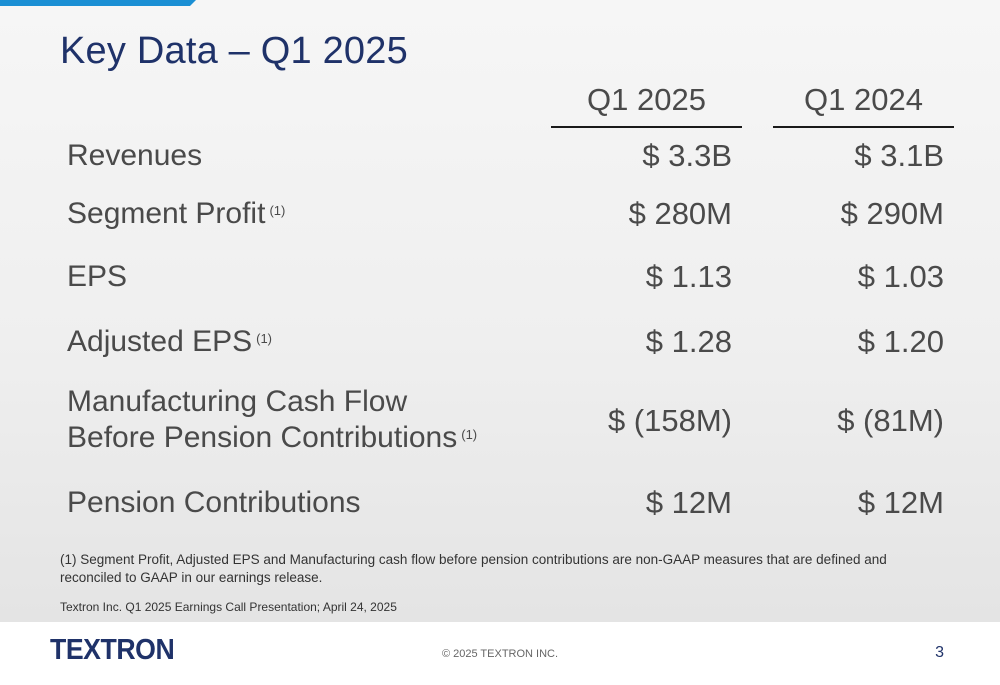  What do you see at coordinates (900, 502) in the screenshot?
I see `value-q1-2024: $ 12M` at bounding box center [900, 502].